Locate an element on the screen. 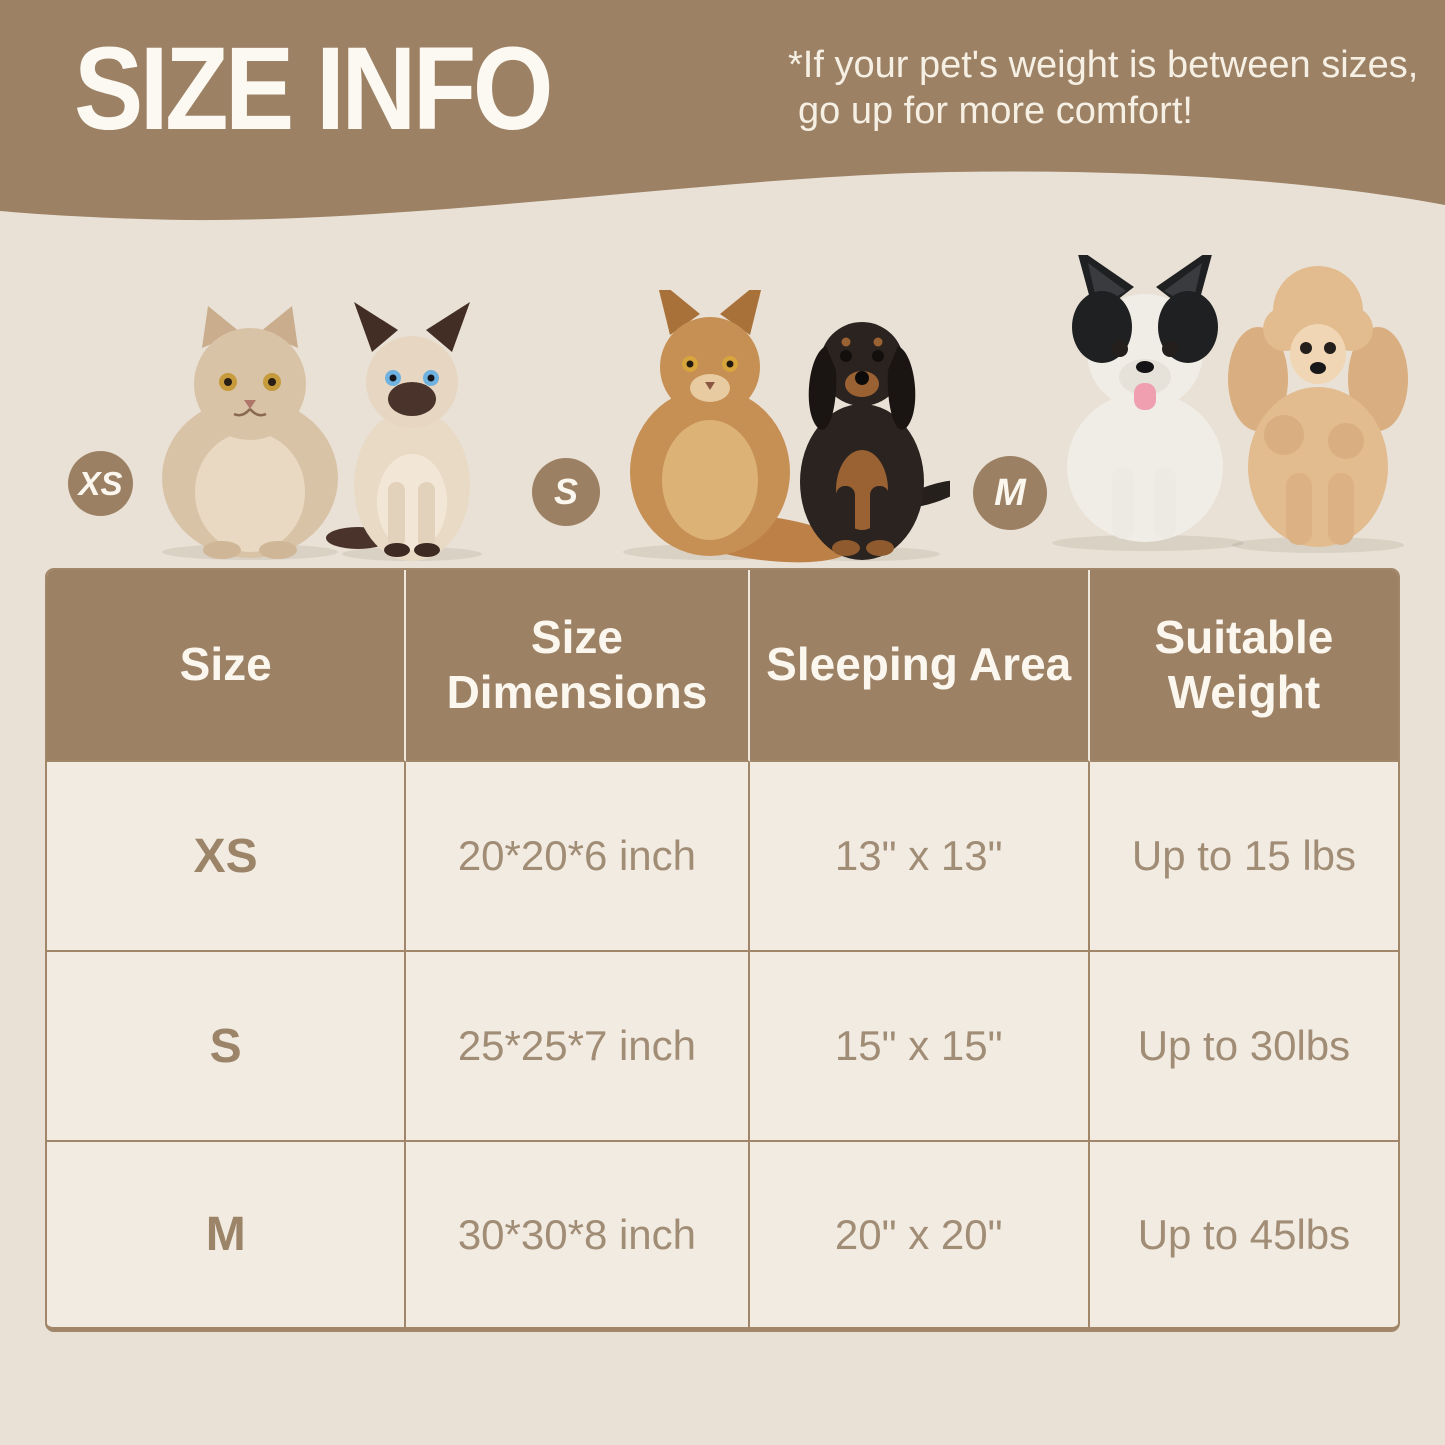 This screenshot has width=1445, height=1445. table-cell-sleeping-area-s: 15" x 15" is located at coordinates (919, 1047).